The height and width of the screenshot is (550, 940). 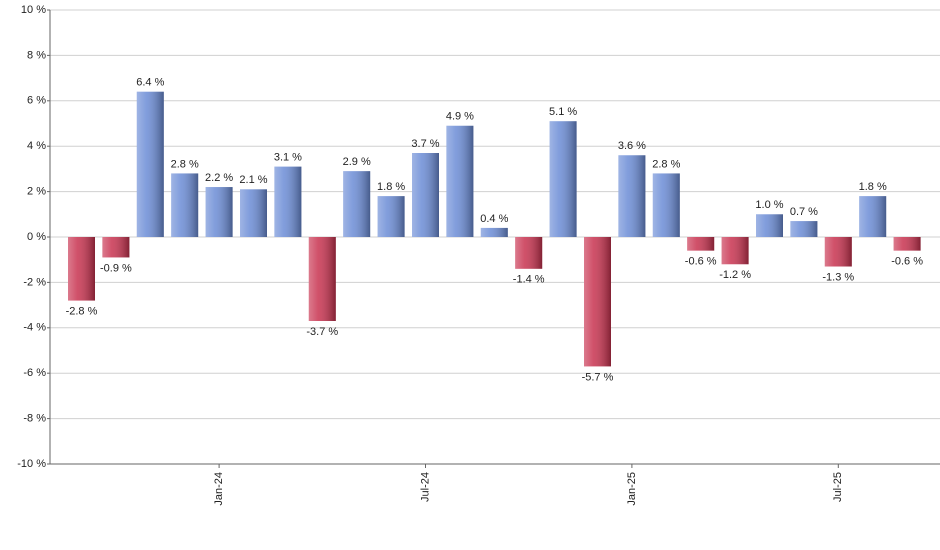 I want to click on data-label: 4.9 %, so click(x=460, y=117).